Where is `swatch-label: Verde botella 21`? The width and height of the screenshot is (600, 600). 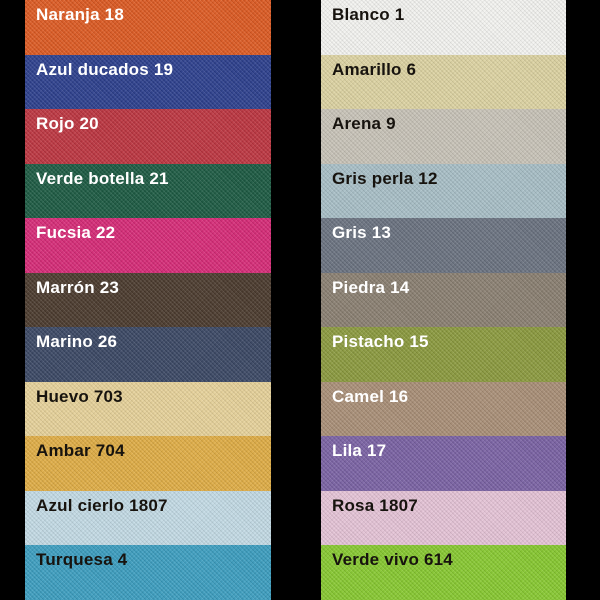 swatch-label: Verde botella 21 is located at coordinates (102, 178).